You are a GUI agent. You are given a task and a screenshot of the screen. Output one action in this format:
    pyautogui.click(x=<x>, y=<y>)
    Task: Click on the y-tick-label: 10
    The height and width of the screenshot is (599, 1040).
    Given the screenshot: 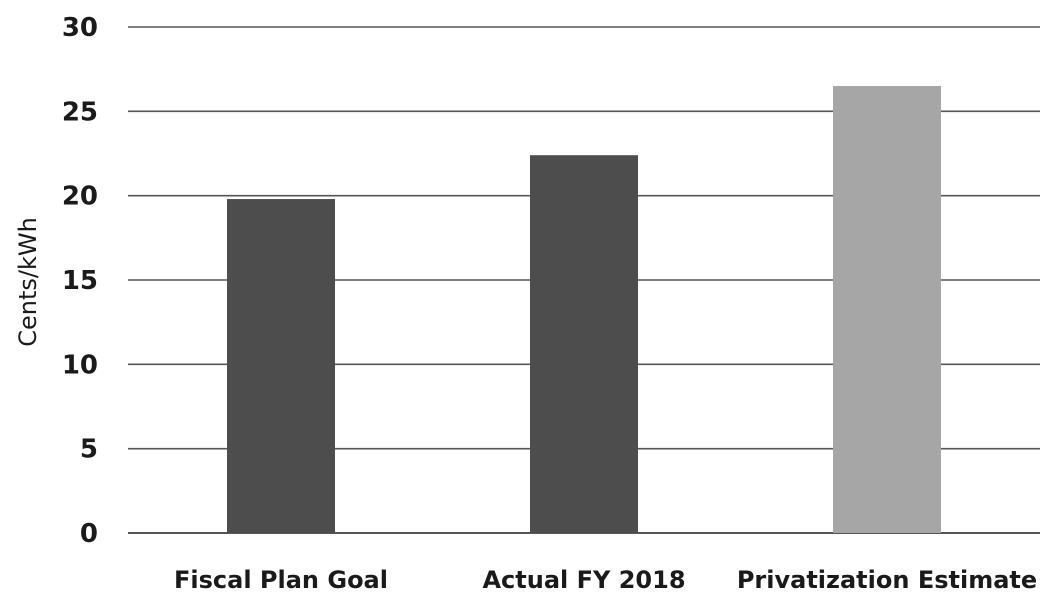 What is the action you would take?
    pyautogui.click(x=80, y=365)
    